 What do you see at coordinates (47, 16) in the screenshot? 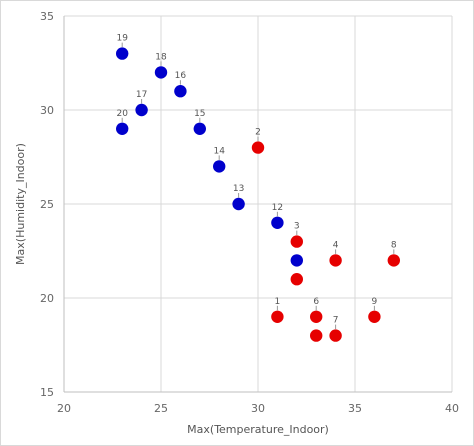
I see `y-tick-label: 35` at bounding box center [47, 16].